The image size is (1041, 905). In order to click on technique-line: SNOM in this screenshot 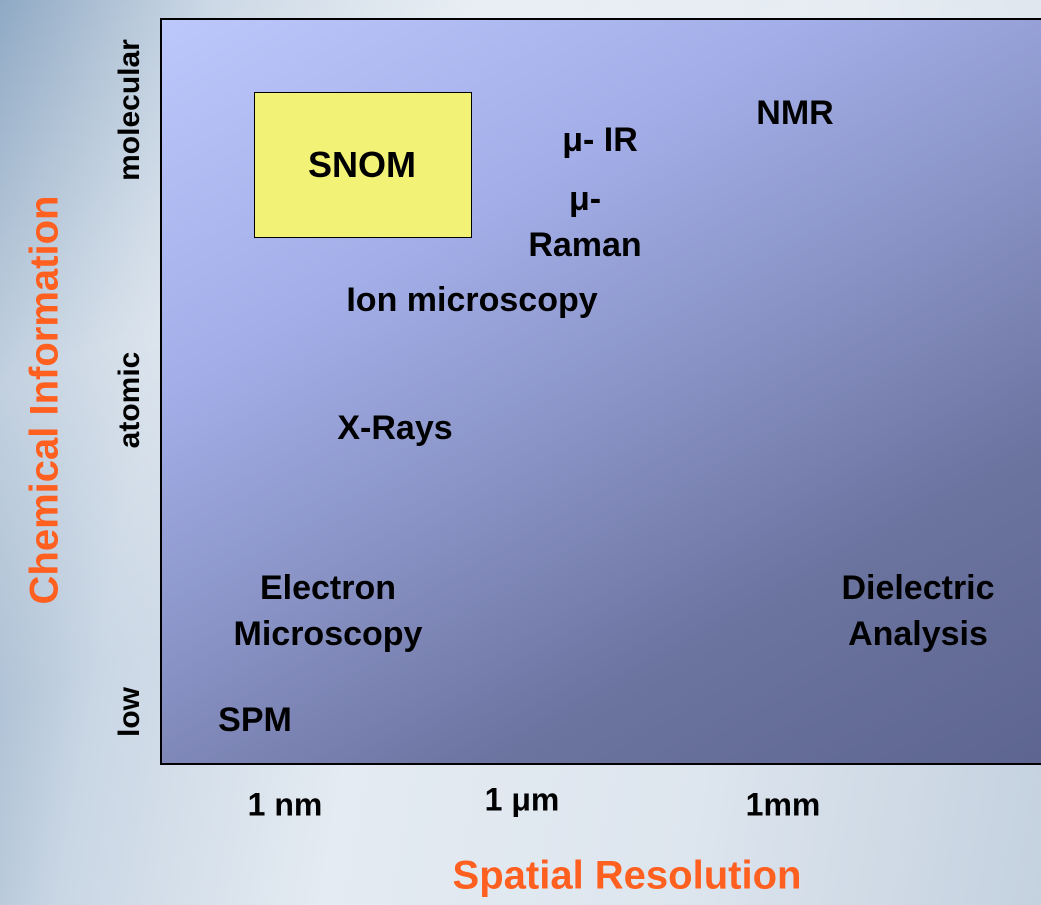, I will do `click(362, 164)`.